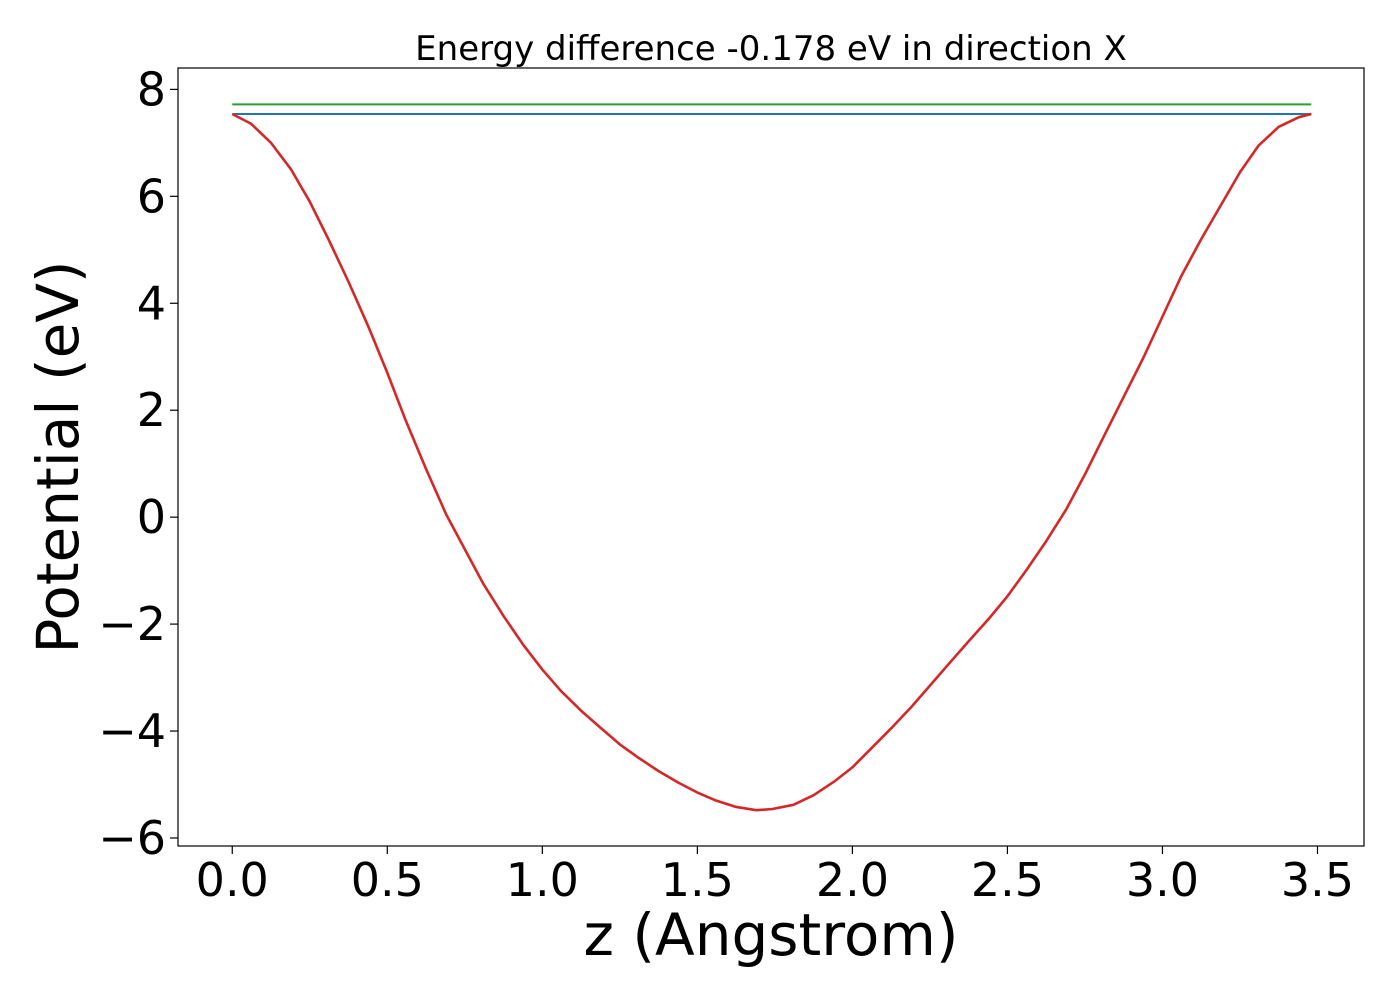 The width and height of the screenshot is (1400, 1000). I want to click on y-axis: −6 −4 −2 0 2 4 6 8, so click(138, 463).